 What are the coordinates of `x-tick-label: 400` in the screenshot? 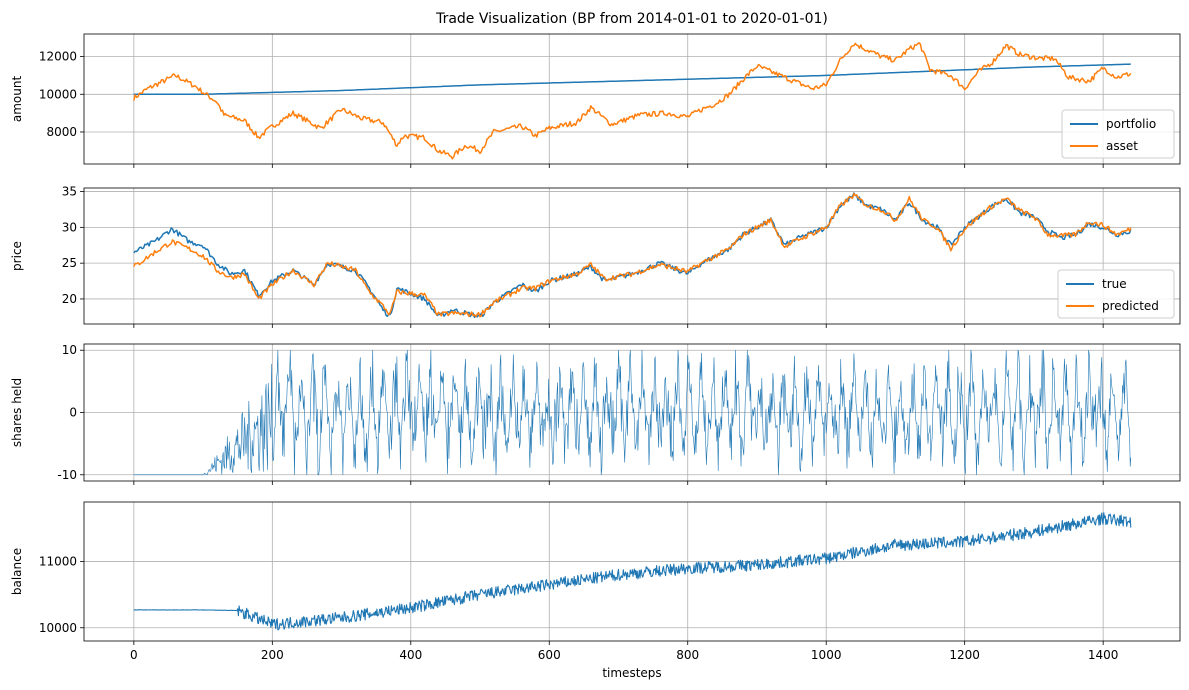 It's located at (410, 655).